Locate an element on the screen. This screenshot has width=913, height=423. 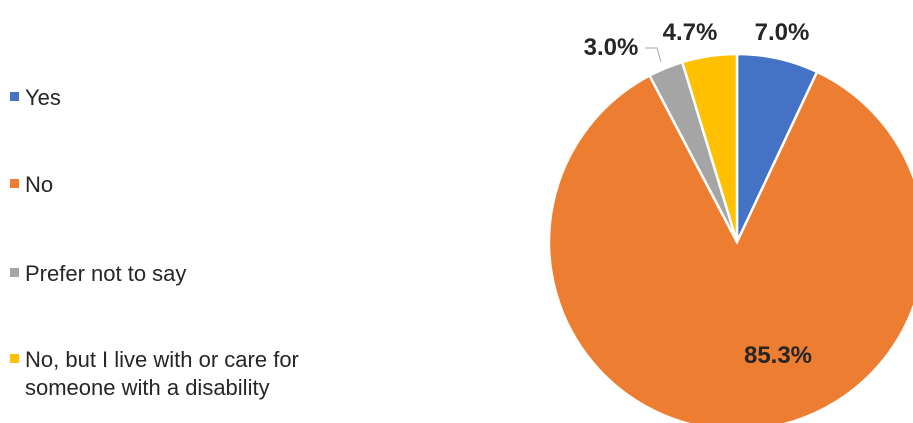
legend-item-prefer-not-to-say: Prefer not to say is located at coordinates (182, 274).